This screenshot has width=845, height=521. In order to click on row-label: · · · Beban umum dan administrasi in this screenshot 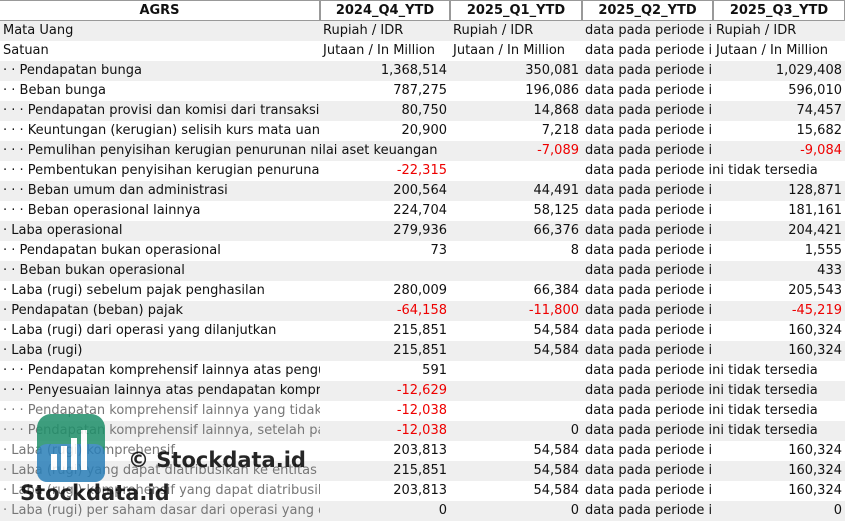, I will do `click(115, 190)`.